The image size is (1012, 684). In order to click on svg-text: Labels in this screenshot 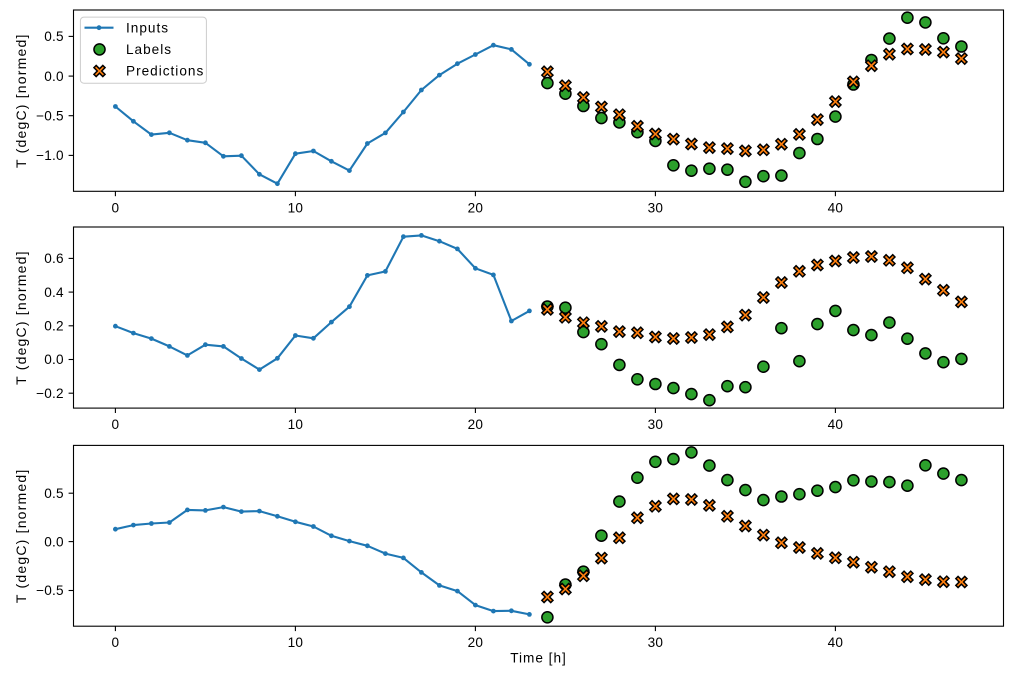, I will do `click(149, 49)`.